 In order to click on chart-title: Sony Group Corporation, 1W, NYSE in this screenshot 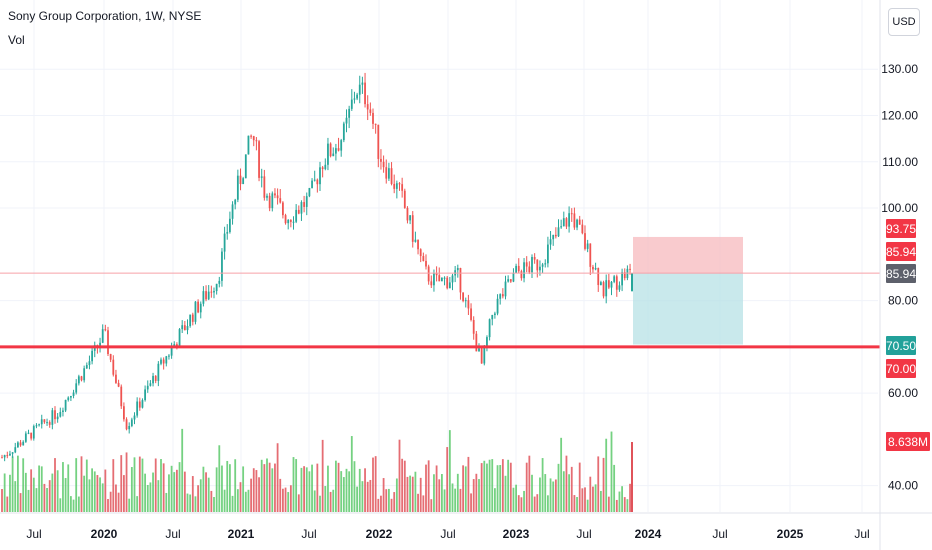, I will do `click(105, 16)`.